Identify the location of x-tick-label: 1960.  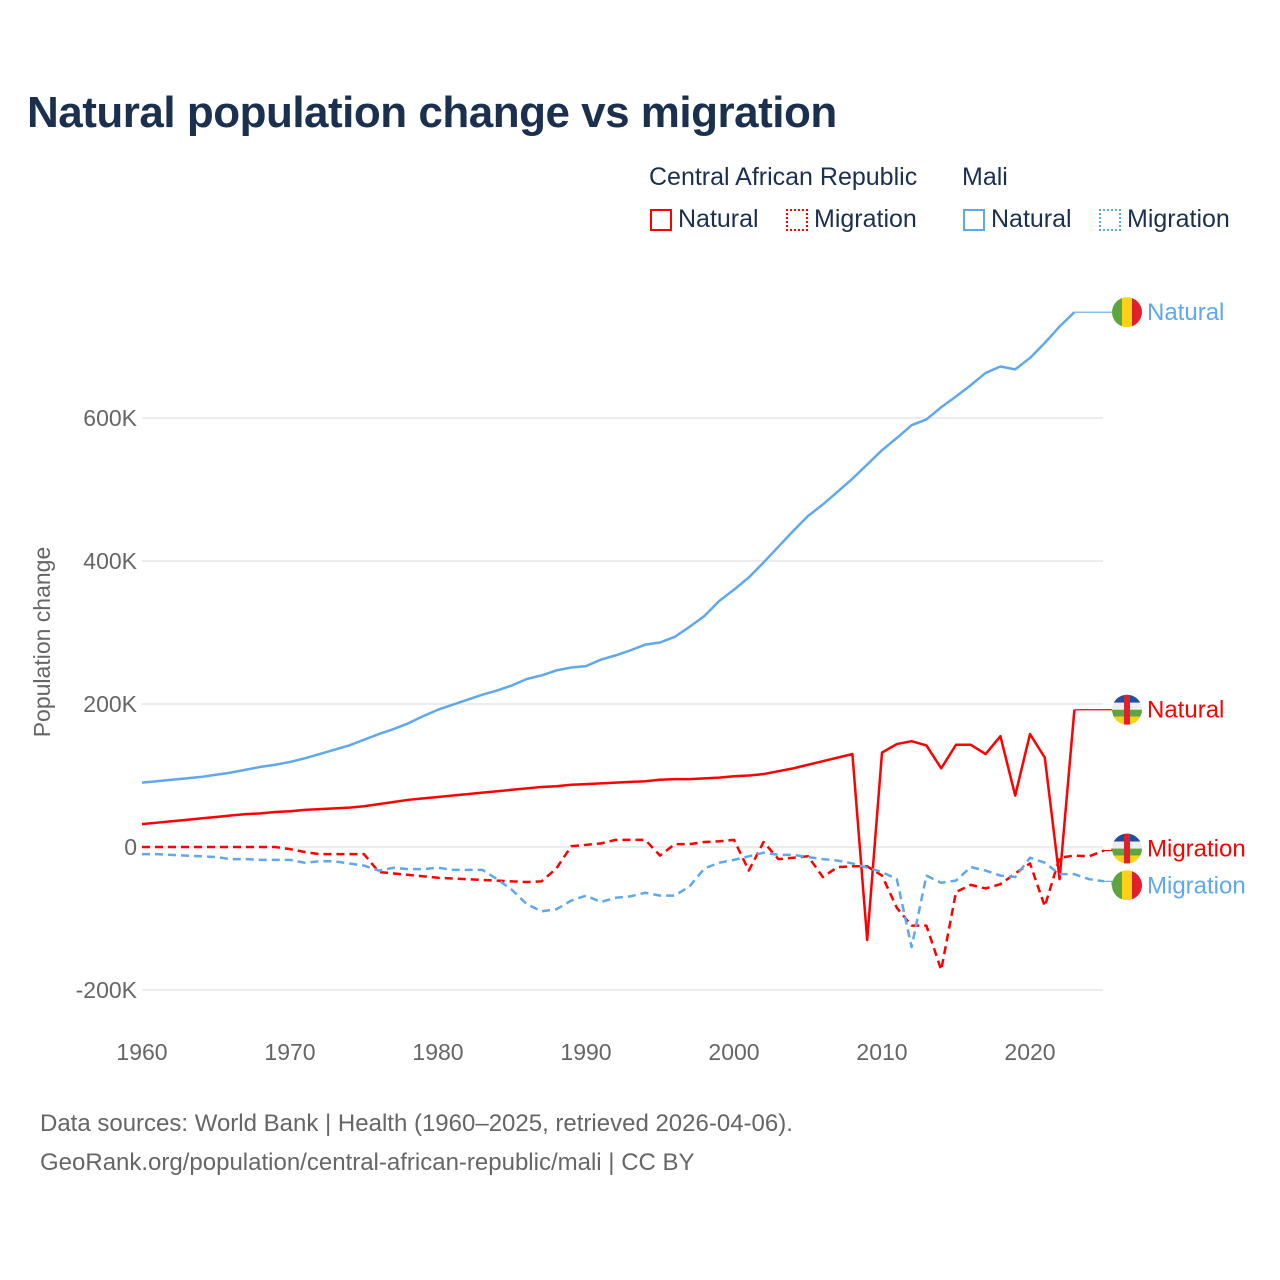
(141, 1052).